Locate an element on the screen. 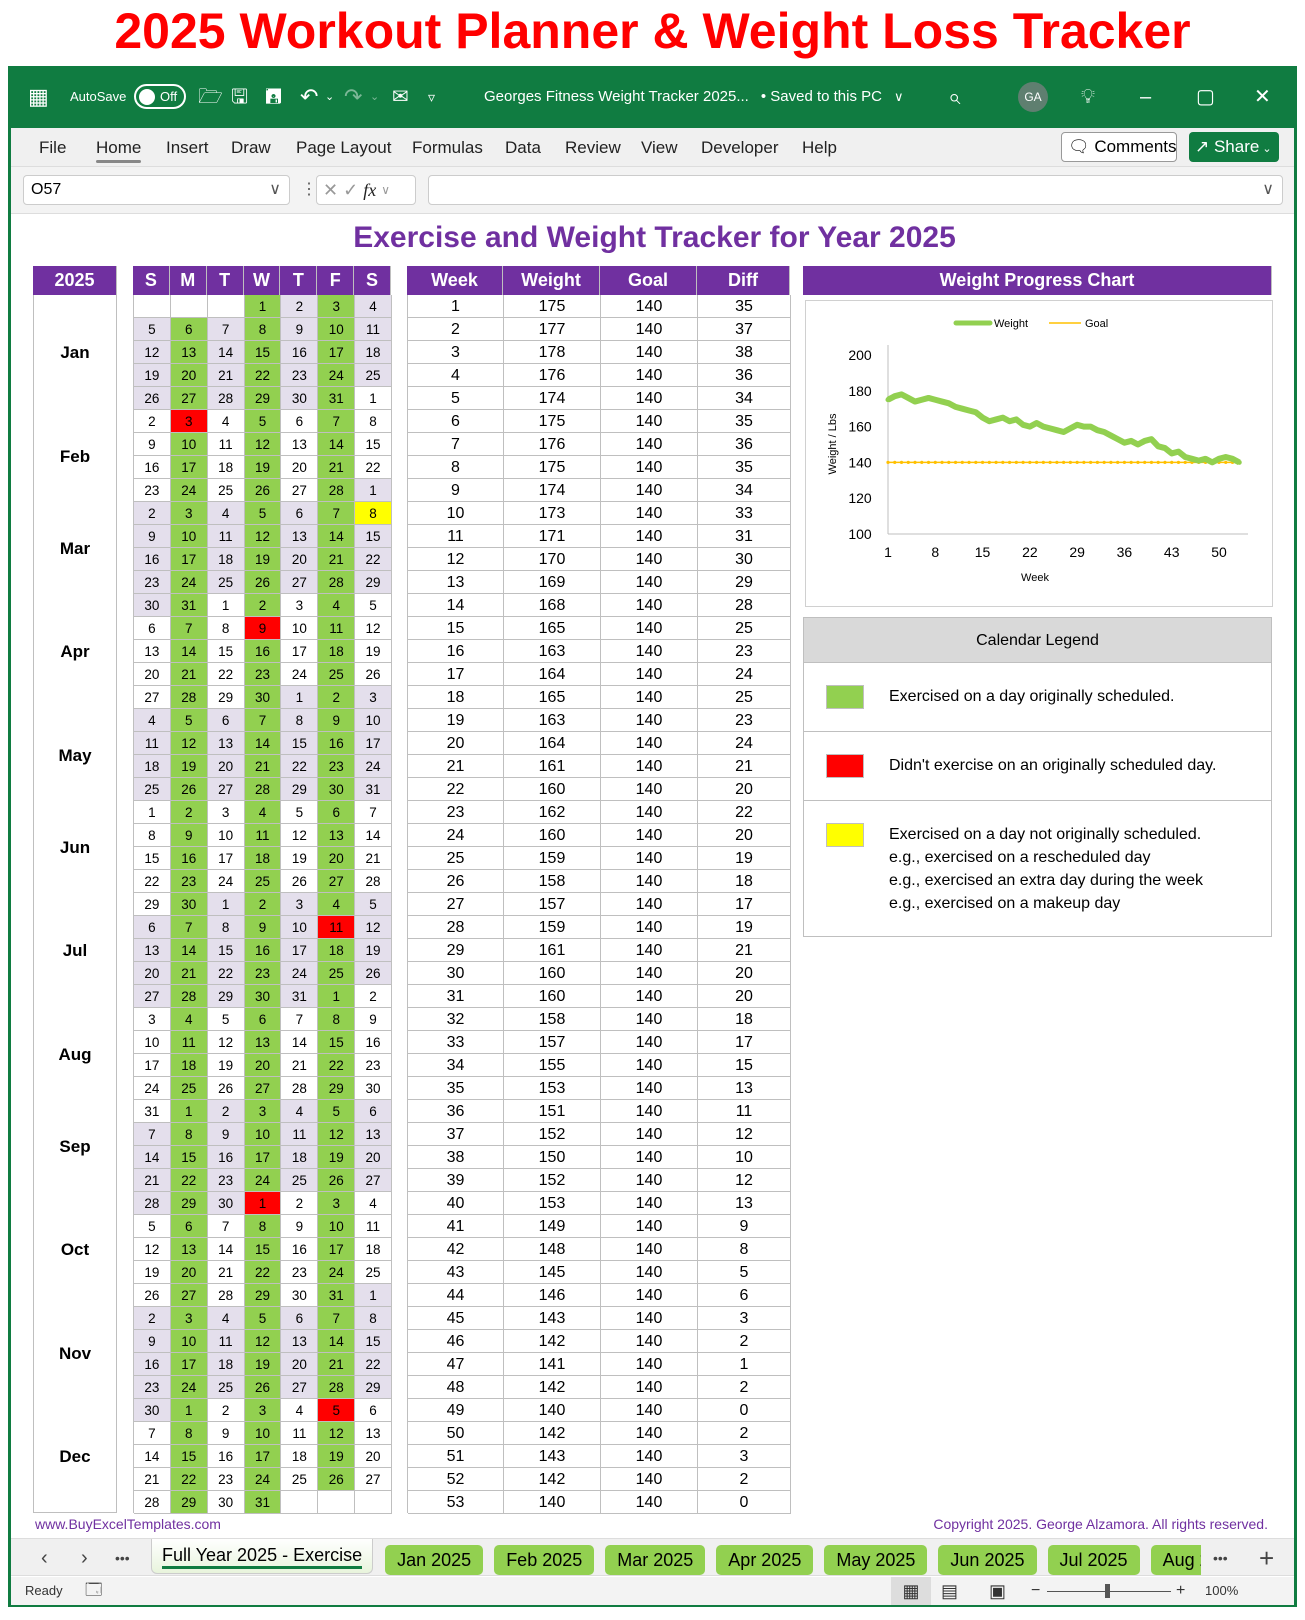  menu-page-layout: Page Layout is located at coordinates (344, 147).